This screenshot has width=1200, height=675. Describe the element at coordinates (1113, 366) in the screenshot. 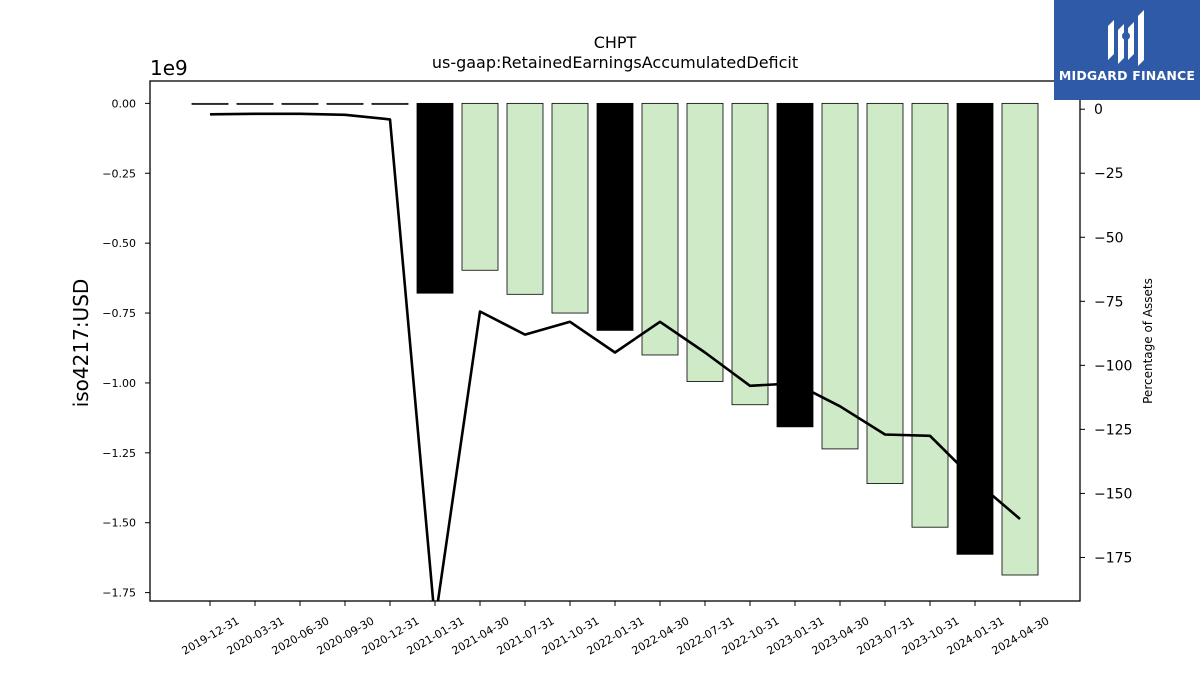

I see `y2-tick-label: −100` at that location.